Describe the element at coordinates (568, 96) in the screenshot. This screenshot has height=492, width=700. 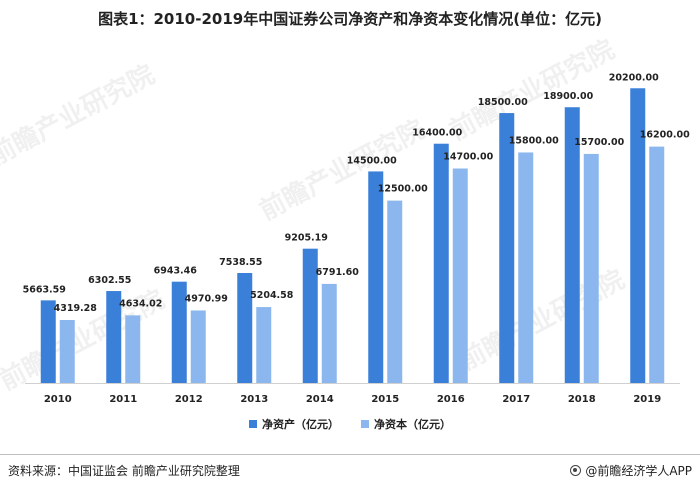
I see `label-net-assets-2018: 18900.00` at that location.